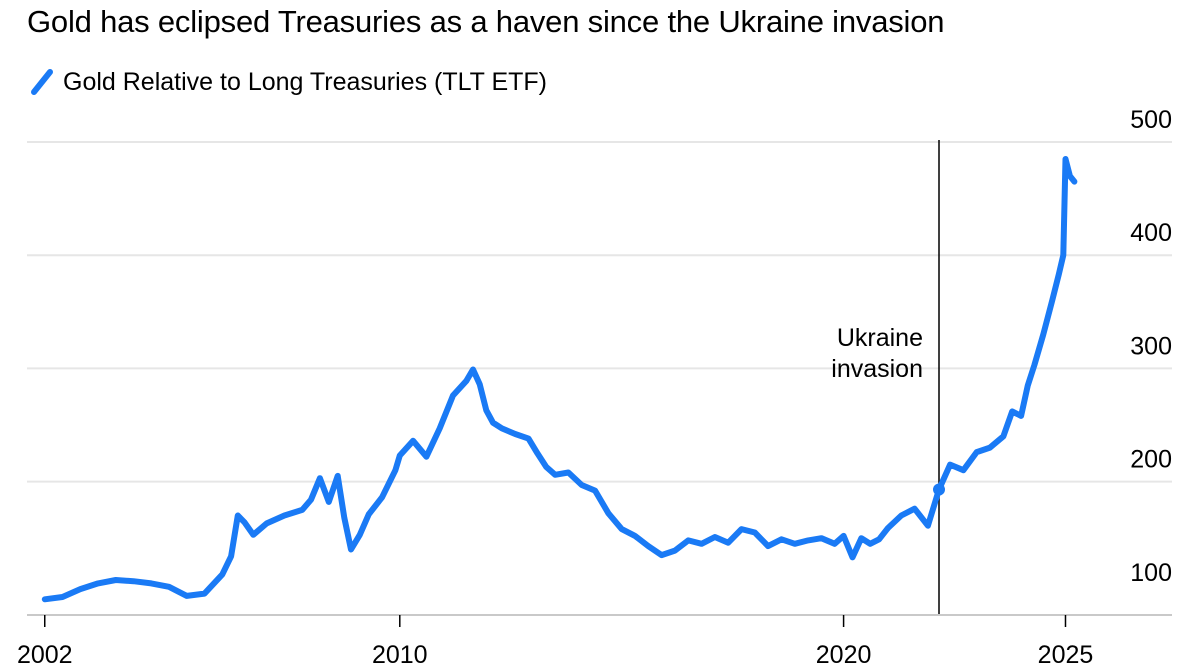 This screenshot has height=671, width=1200. What do you see at coordinates (45, 655) in the screenshot?
I see `x-tick-label-2002: 2002` at bounding box center [45, 655].